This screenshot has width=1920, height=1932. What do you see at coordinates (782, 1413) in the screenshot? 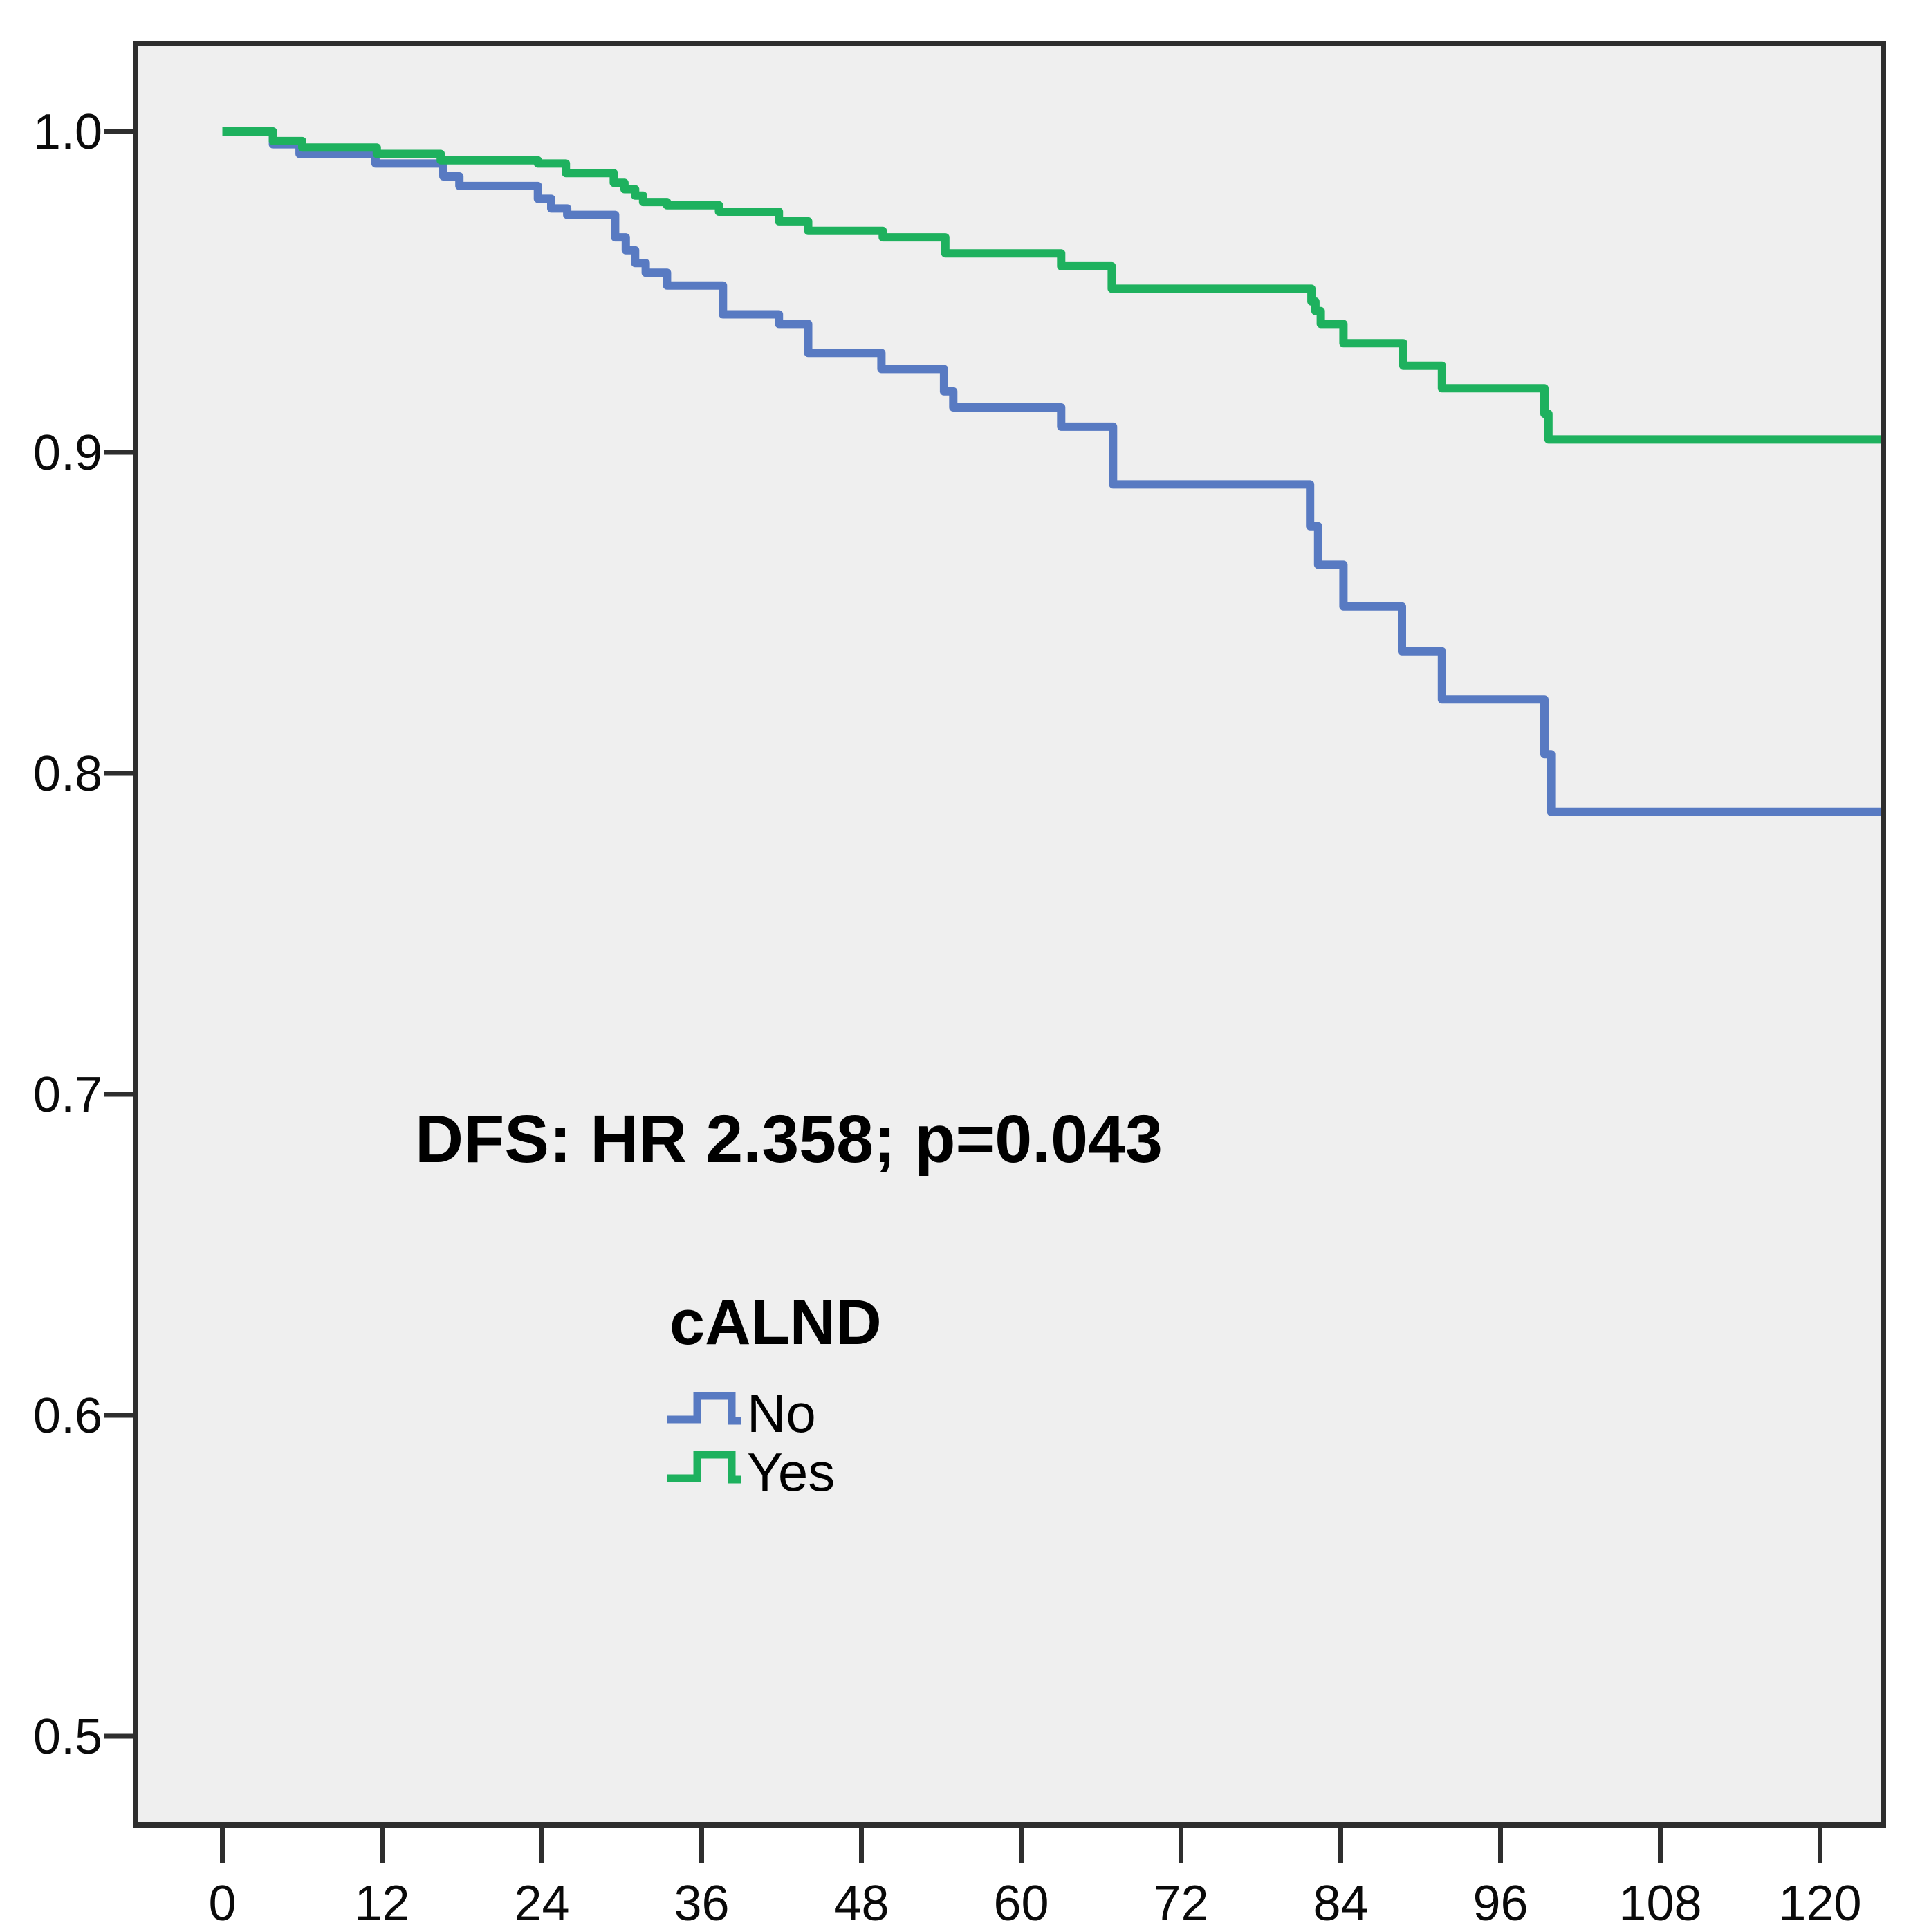
I see `legend-label-no: No` at bounding box center [782, 1413].